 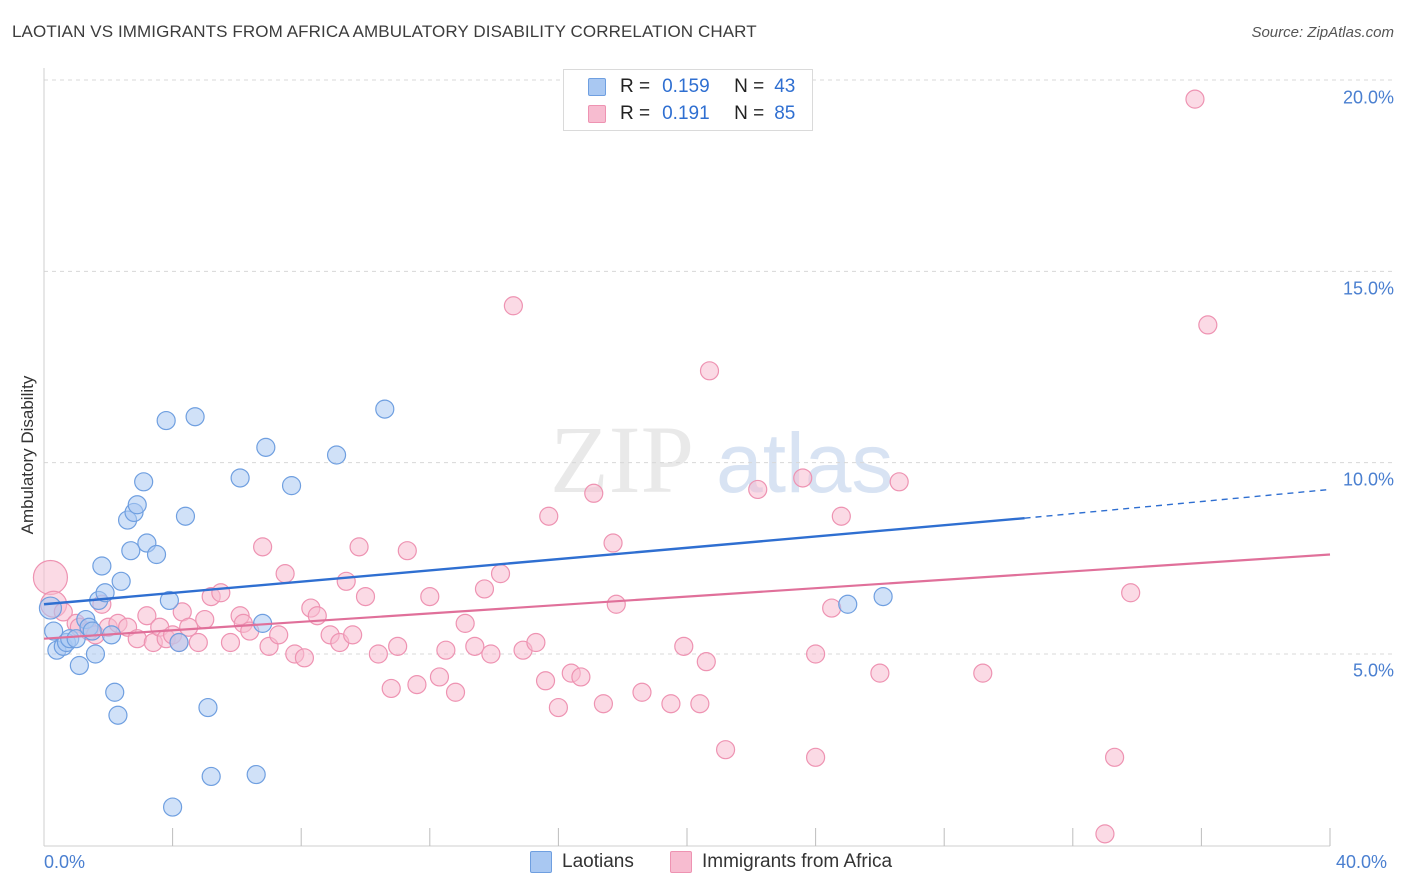 What do you see at coordinates (785, 86) in the screenshot?
I see `n-value: 43` at bounding box center [785, 86].